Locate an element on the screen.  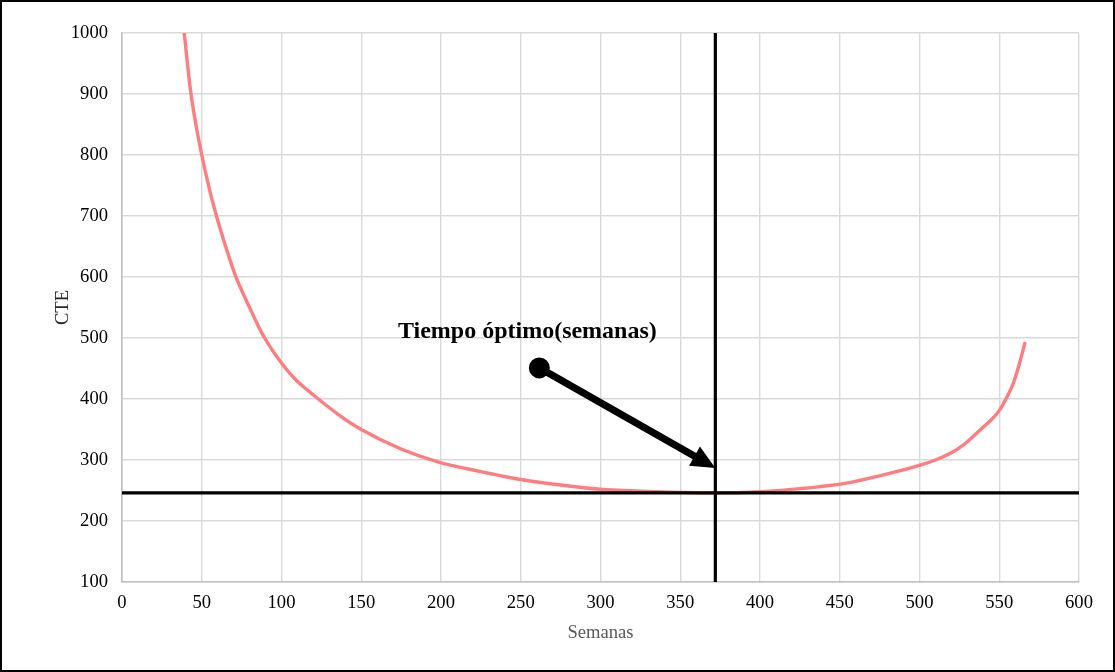
x-tick-label: 350 is located at coordinates (680, 602).